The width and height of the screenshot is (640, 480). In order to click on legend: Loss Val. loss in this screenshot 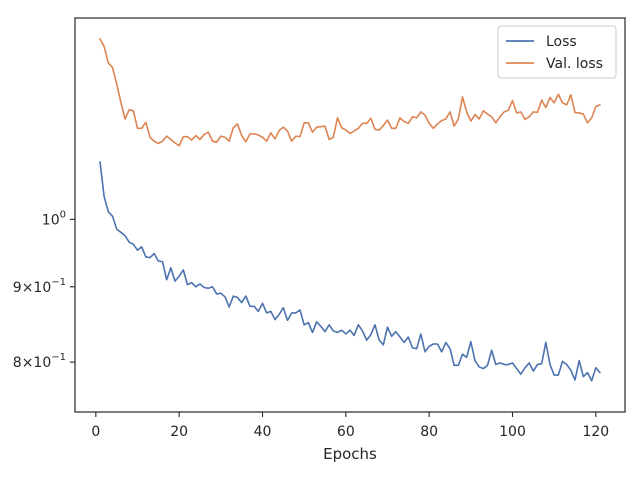, I will do `click(557, 52)`.